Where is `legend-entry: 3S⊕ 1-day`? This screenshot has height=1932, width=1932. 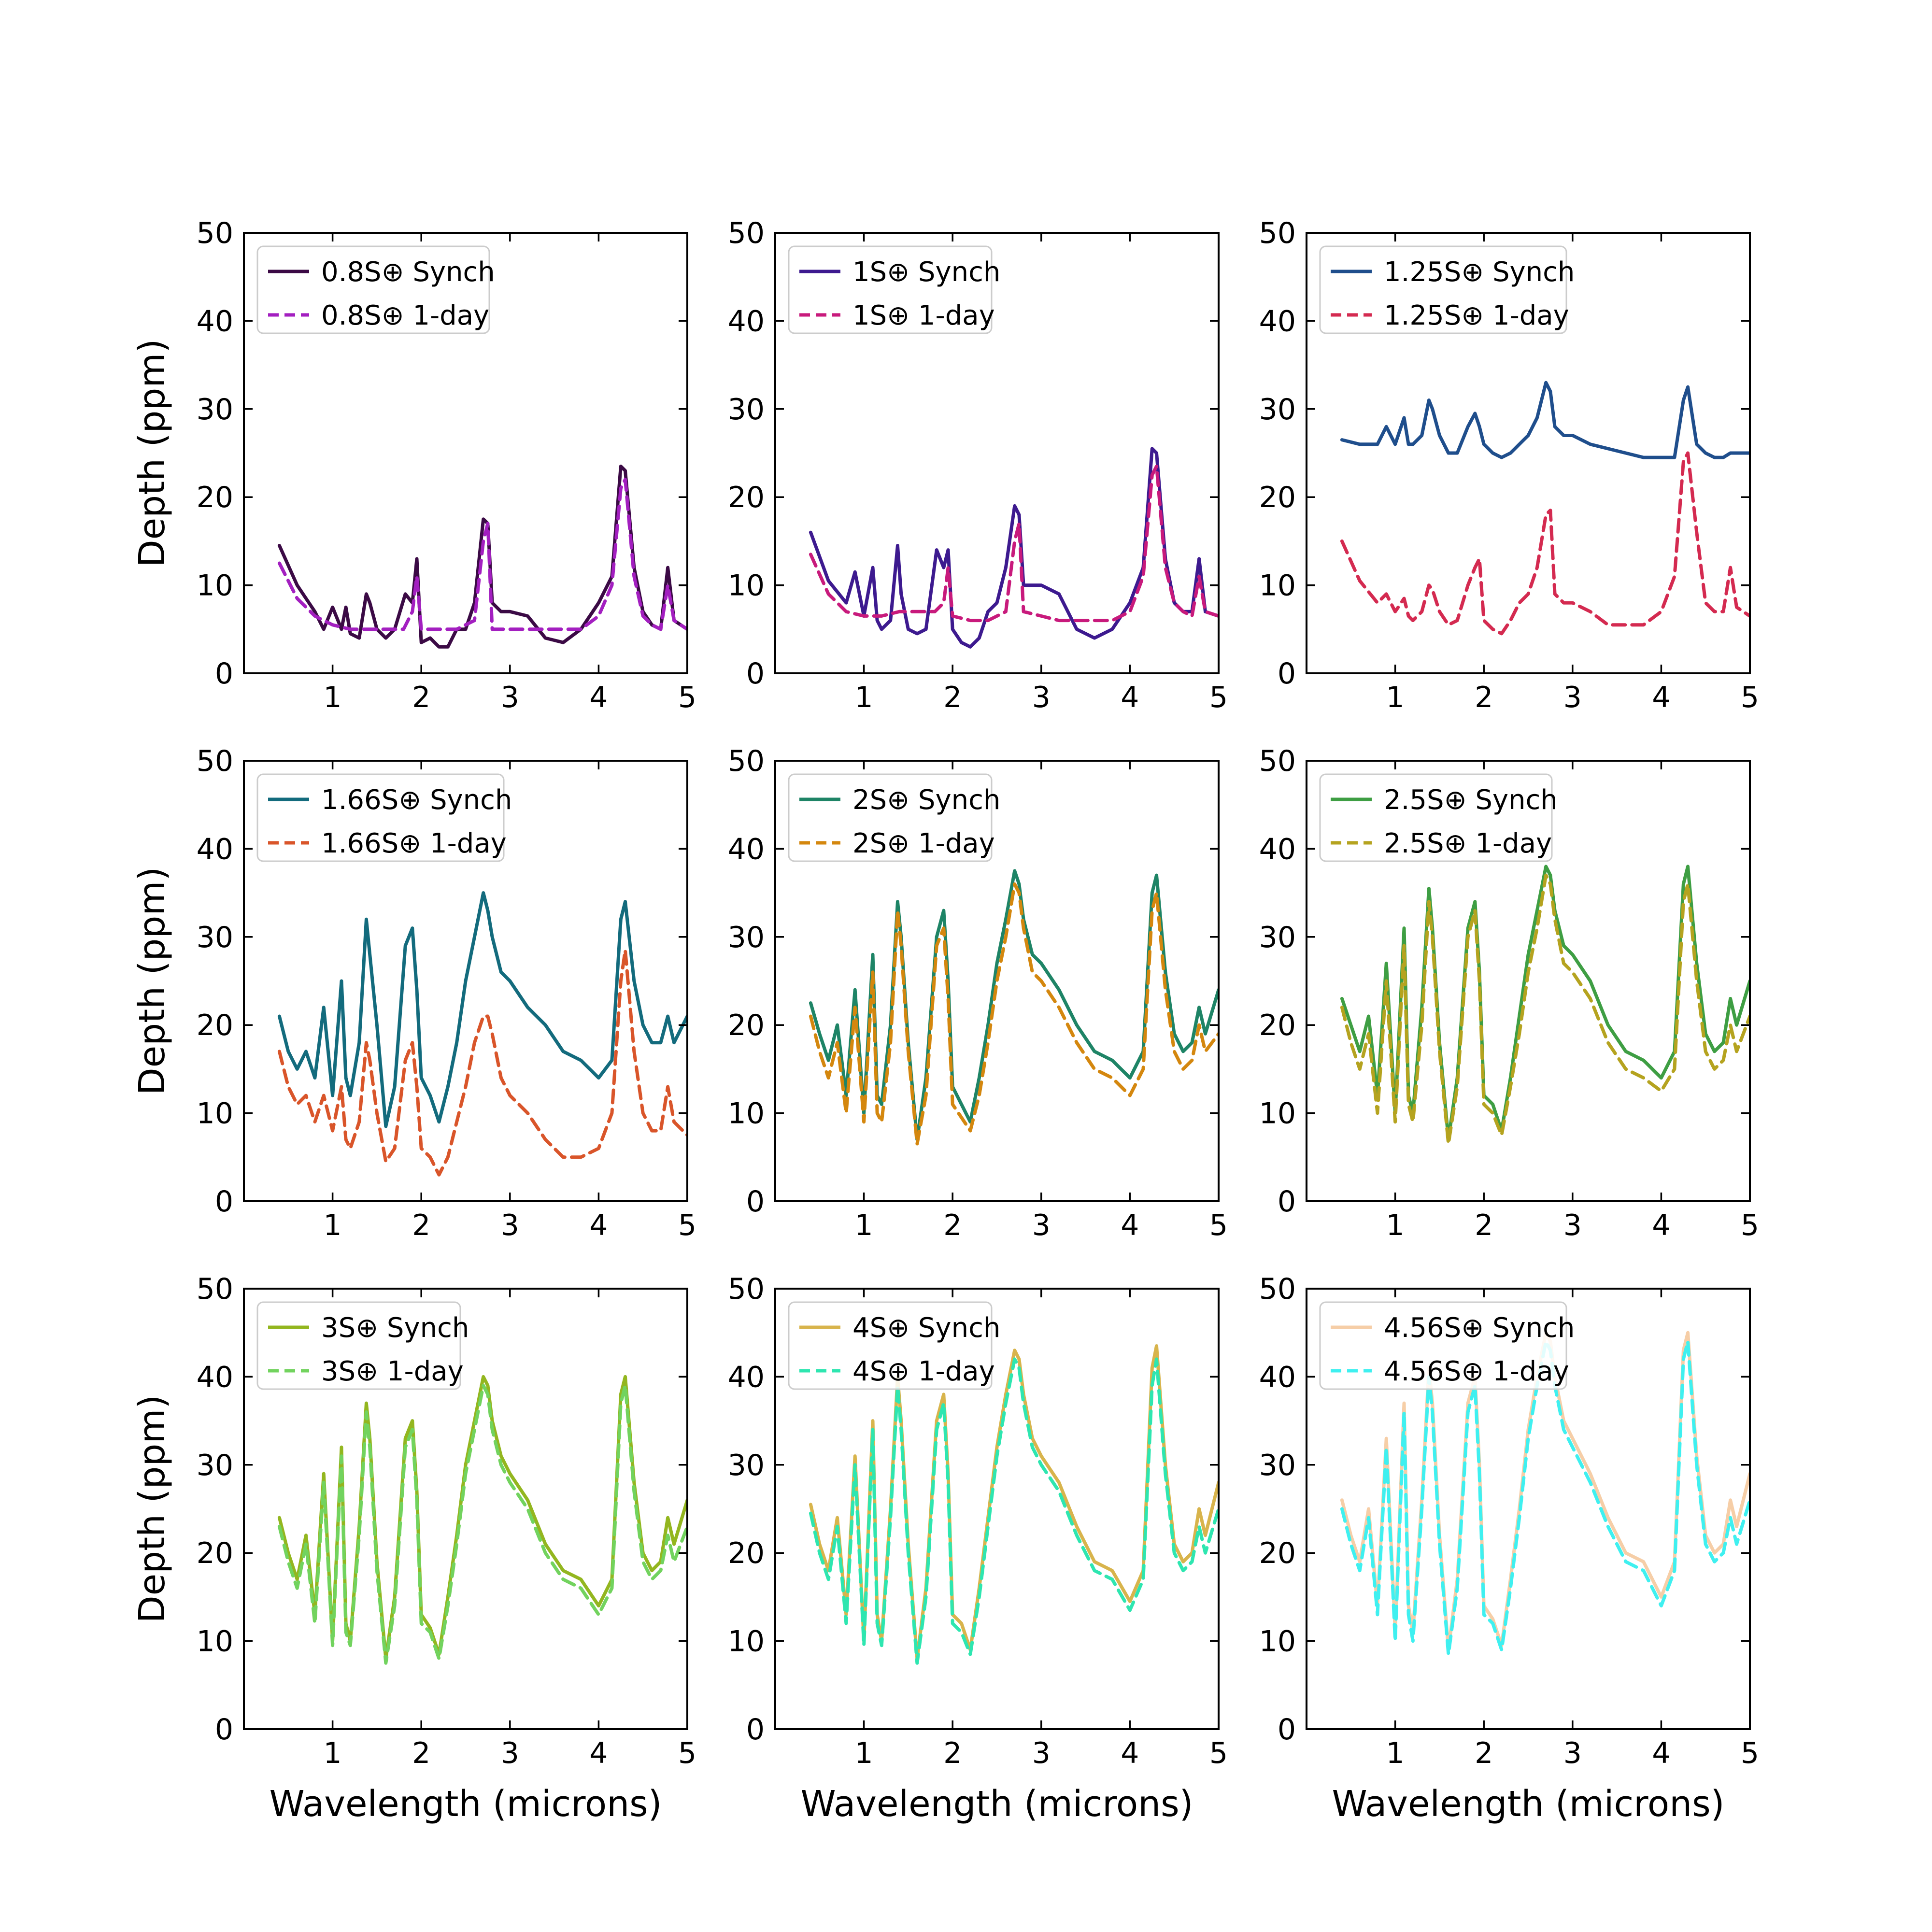
legend-entry: 3S⊕ 1-day is located at coordinates (392, 1371).